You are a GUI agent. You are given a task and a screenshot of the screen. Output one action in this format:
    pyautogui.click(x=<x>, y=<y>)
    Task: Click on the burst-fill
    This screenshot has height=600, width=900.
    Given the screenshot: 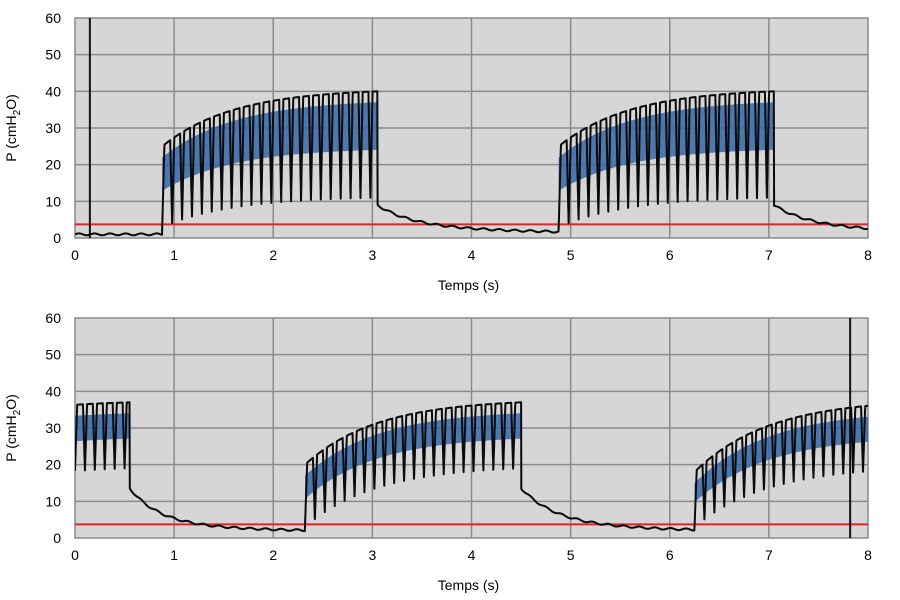 What is the action you would take?
    pyautogui.click(x=413, y=456)
    